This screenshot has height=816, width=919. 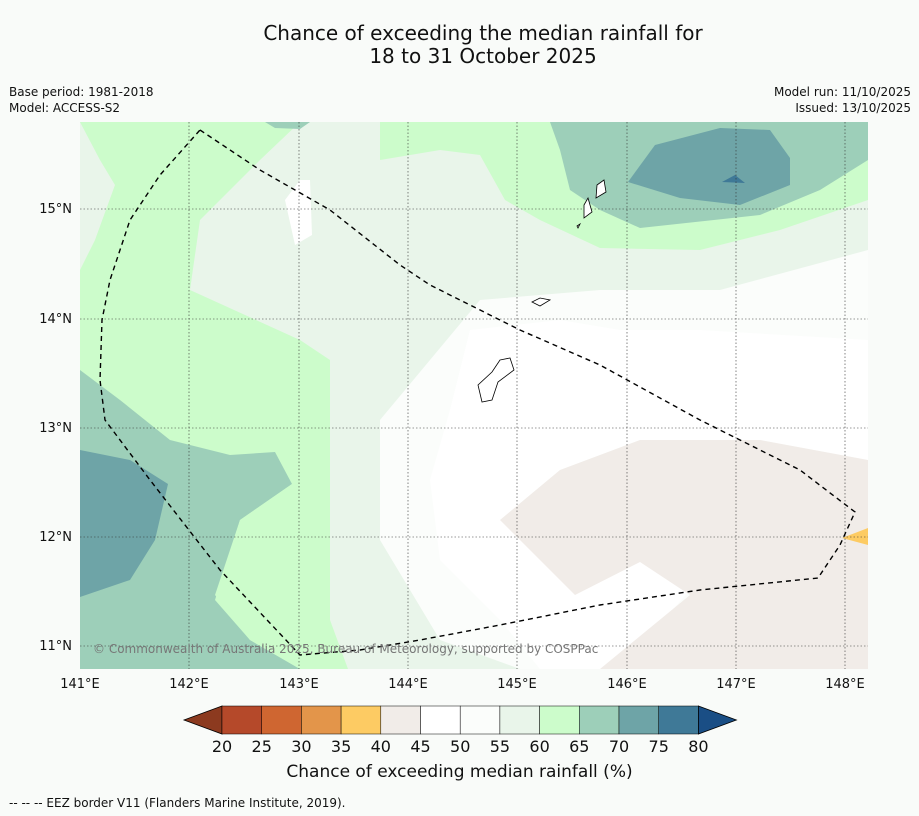 What do you see at coordinates (281, 576) in the screenshot?
I see `region-60-65-sw` at bounding box center [281, 576].